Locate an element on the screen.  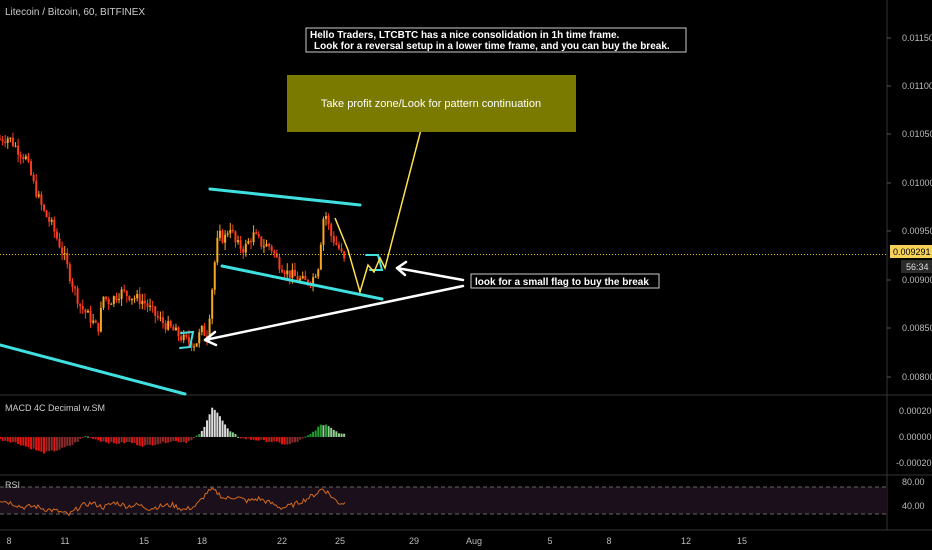
small-flag-right is located at coordinates (374, 262).